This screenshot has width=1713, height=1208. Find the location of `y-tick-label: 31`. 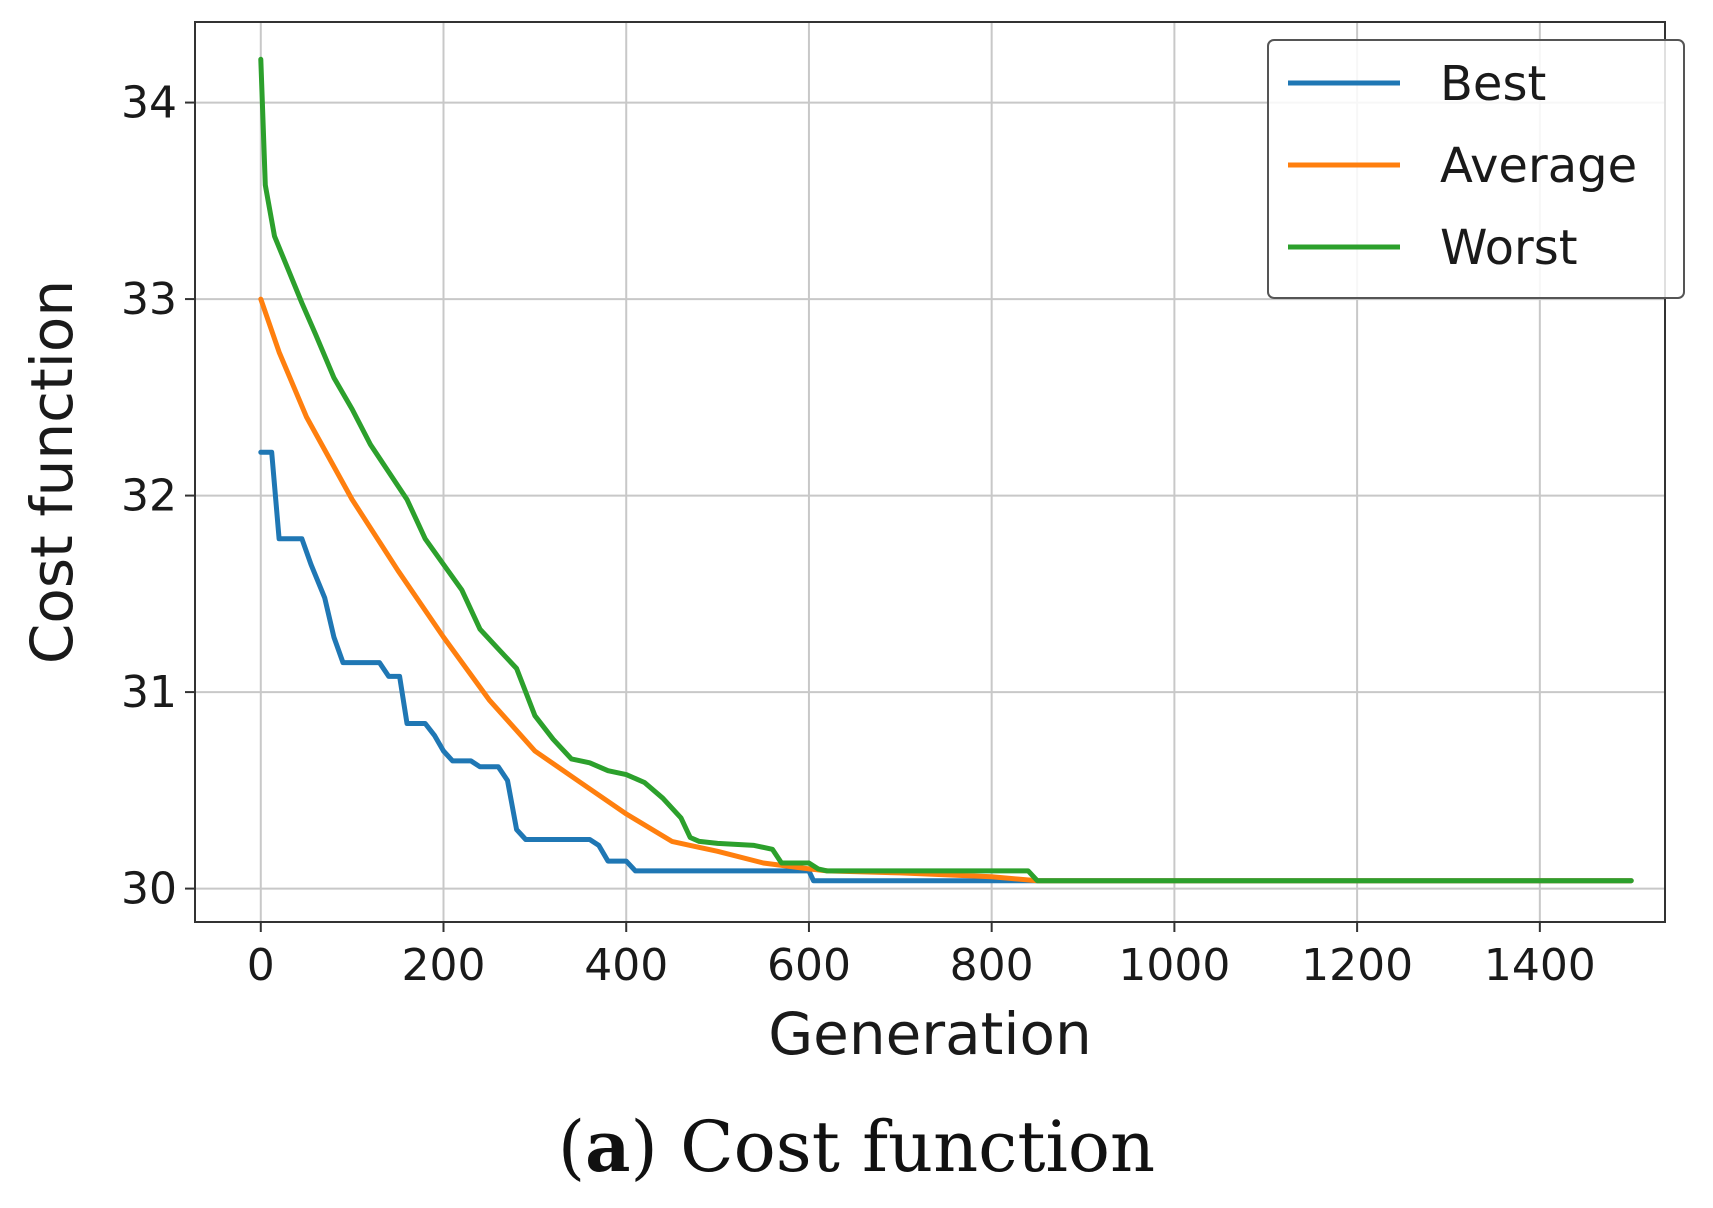

y-tick-label: 31 is located at coordinates (149, 692).